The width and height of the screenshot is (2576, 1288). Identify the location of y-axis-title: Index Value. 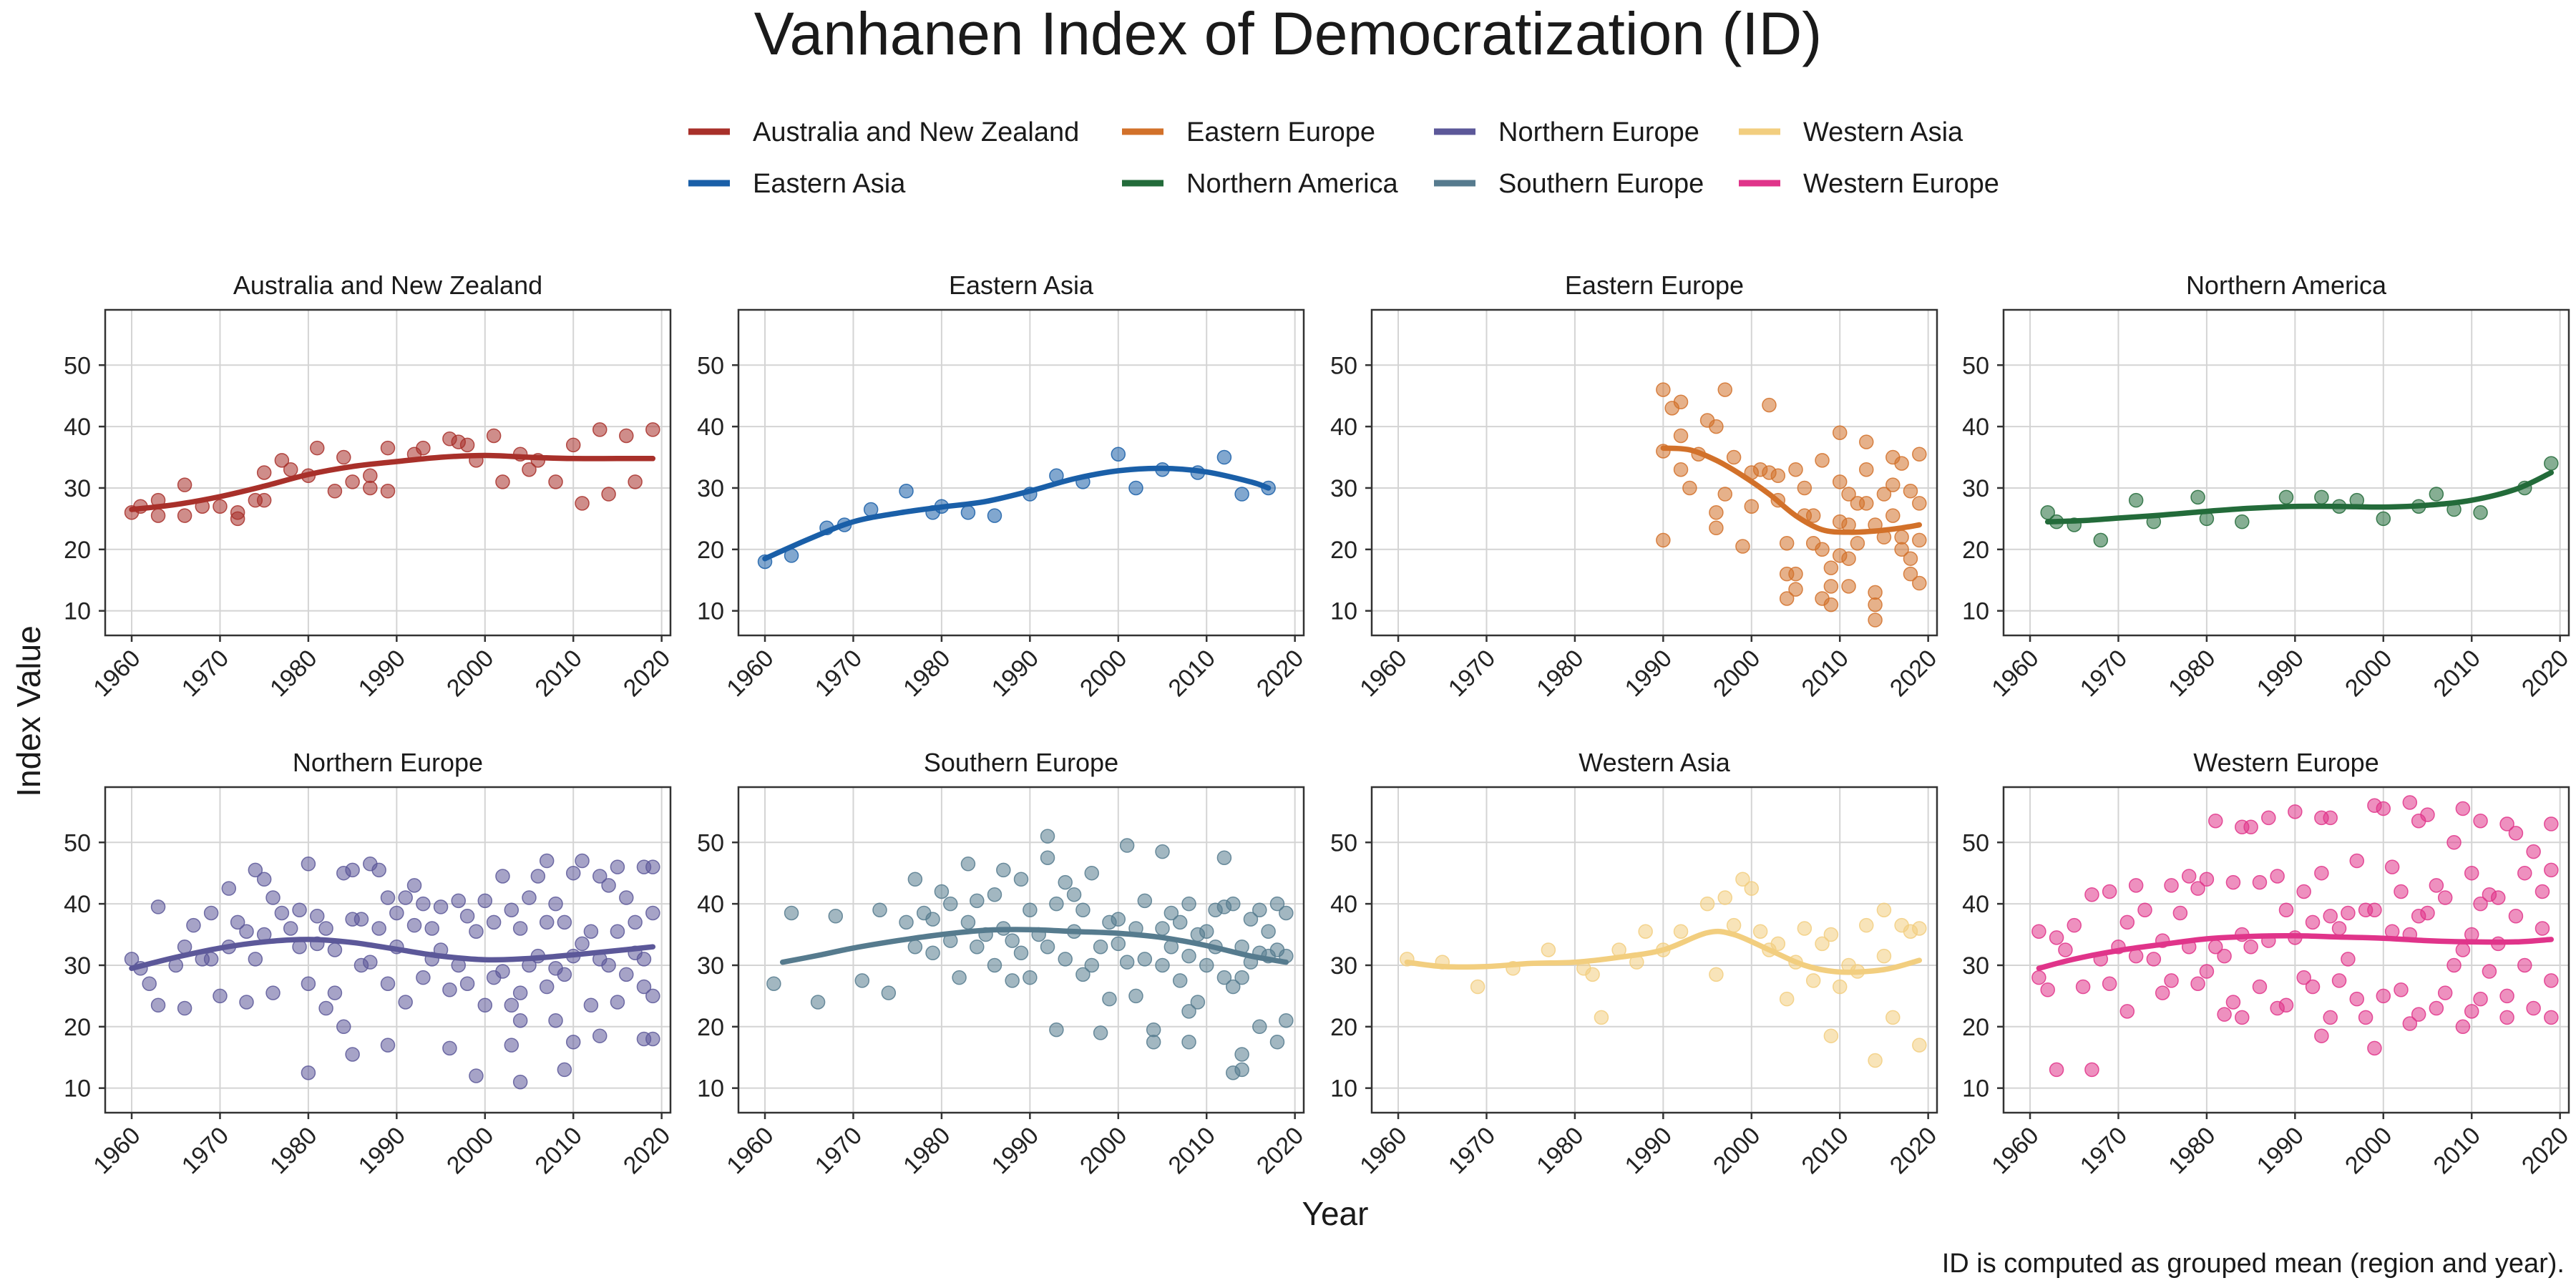
(28, 711).